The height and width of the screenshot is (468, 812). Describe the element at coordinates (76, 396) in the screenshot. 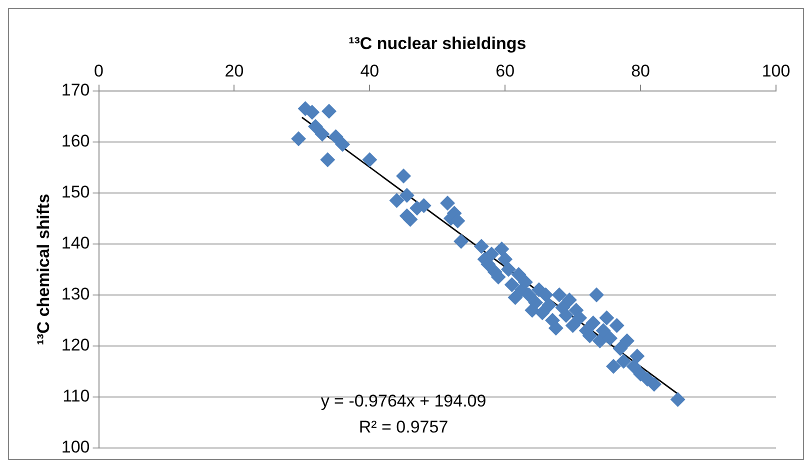

I see `y-tick-label: 110` at that location.